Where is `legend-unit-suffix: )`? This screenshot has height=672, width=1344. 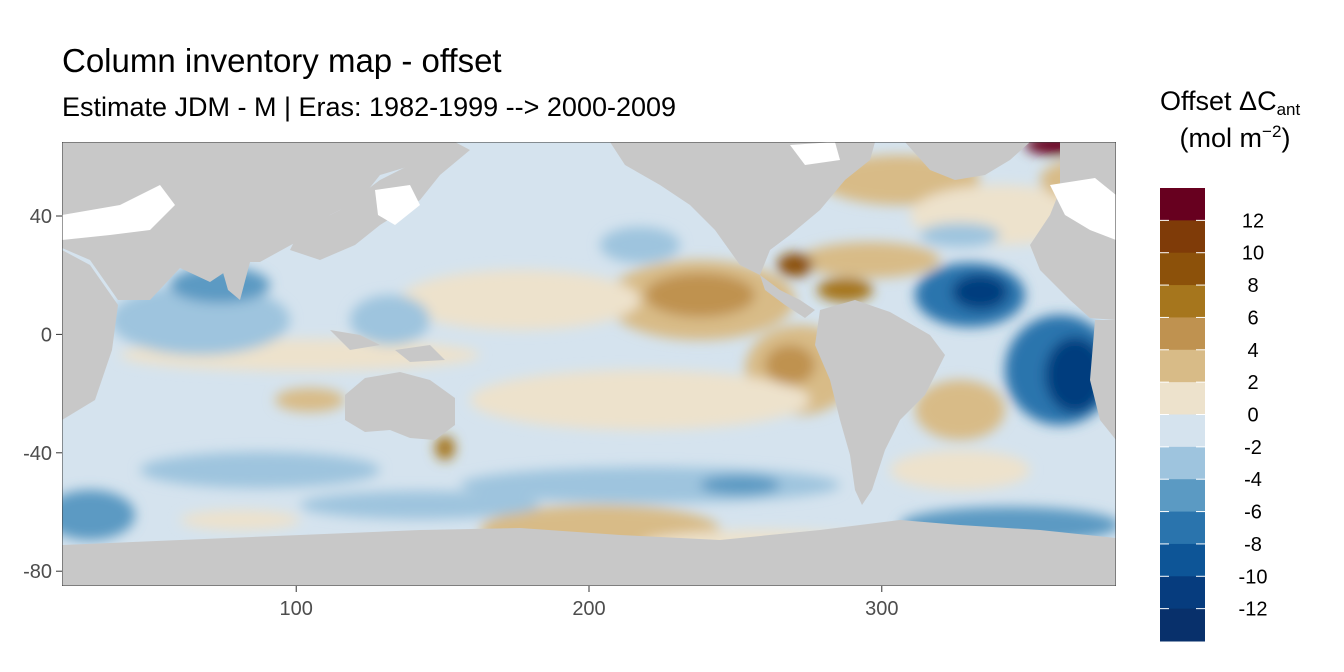
legend-unit-suffix: ) is located at coordinates (1286, 138).